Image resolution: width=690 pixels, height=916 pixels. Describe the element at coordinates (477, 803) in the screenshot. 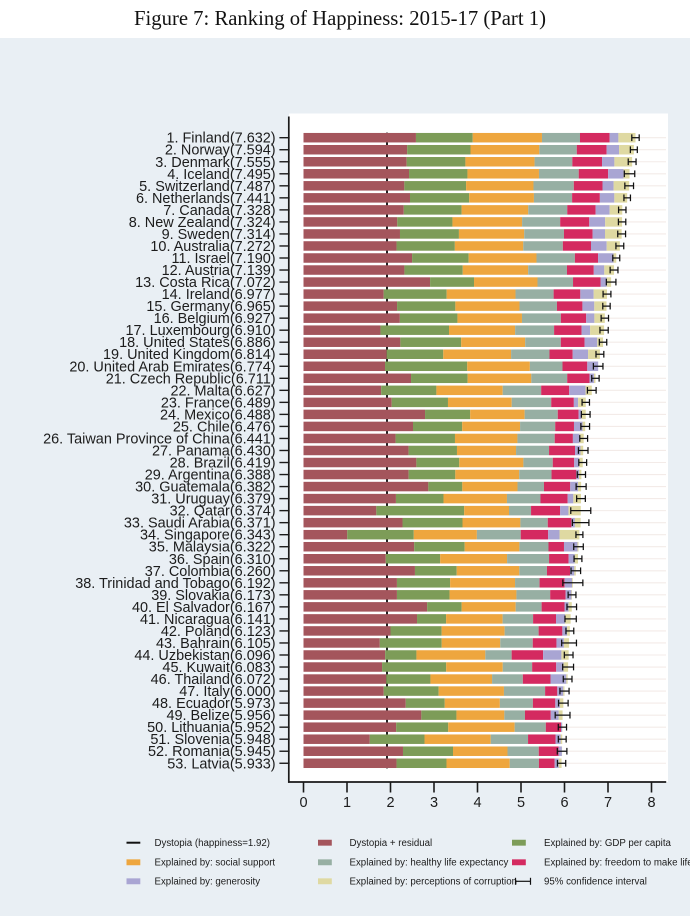

I see `svg-text: 4` at that location.